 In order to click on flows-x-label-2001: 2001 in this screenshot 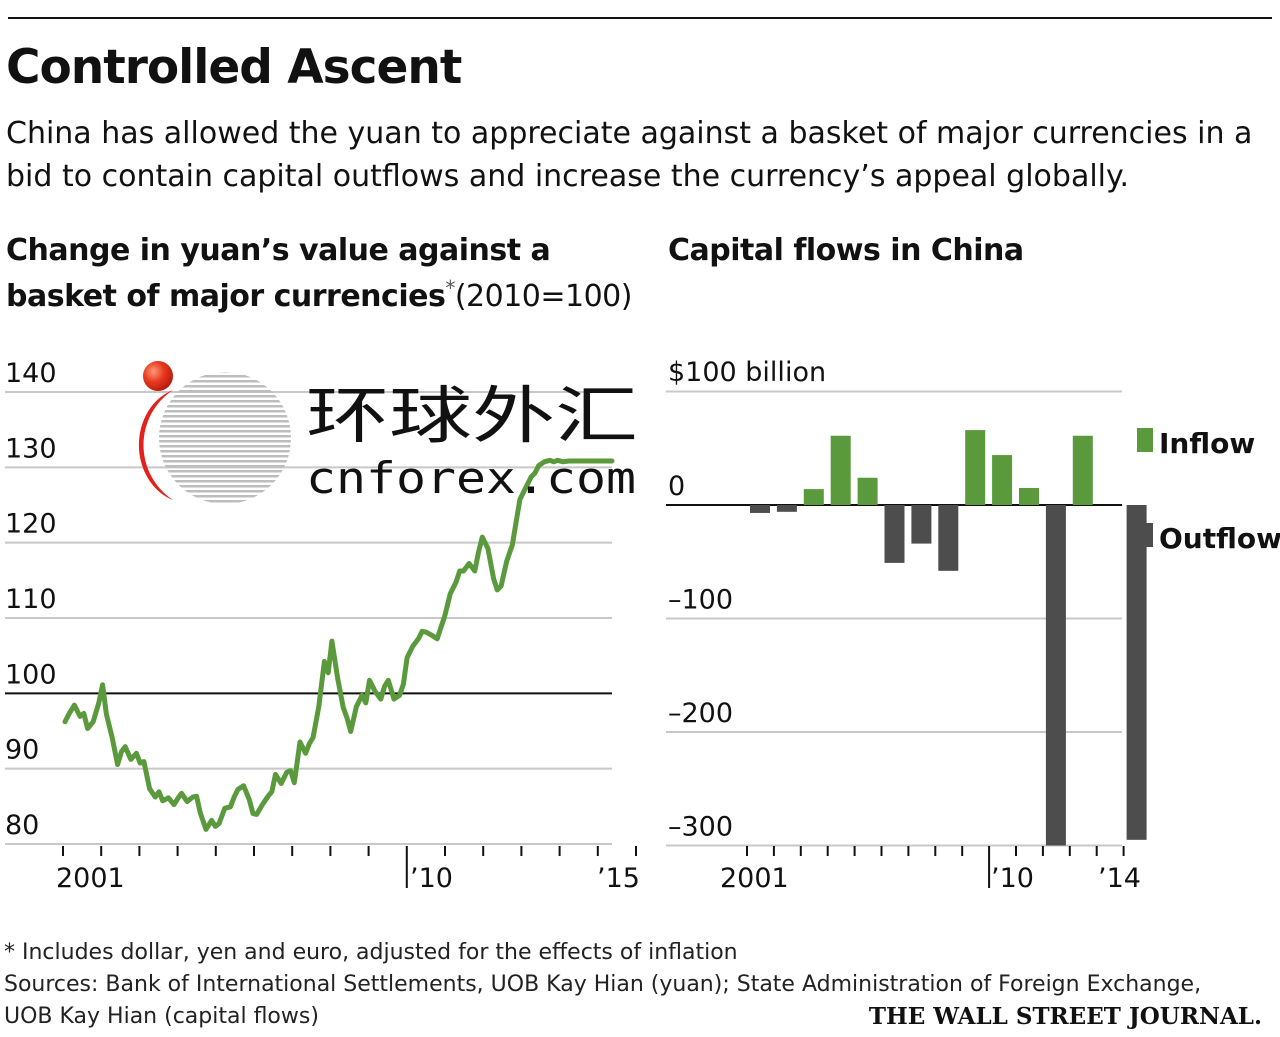, I will do `click(754, 878)`.